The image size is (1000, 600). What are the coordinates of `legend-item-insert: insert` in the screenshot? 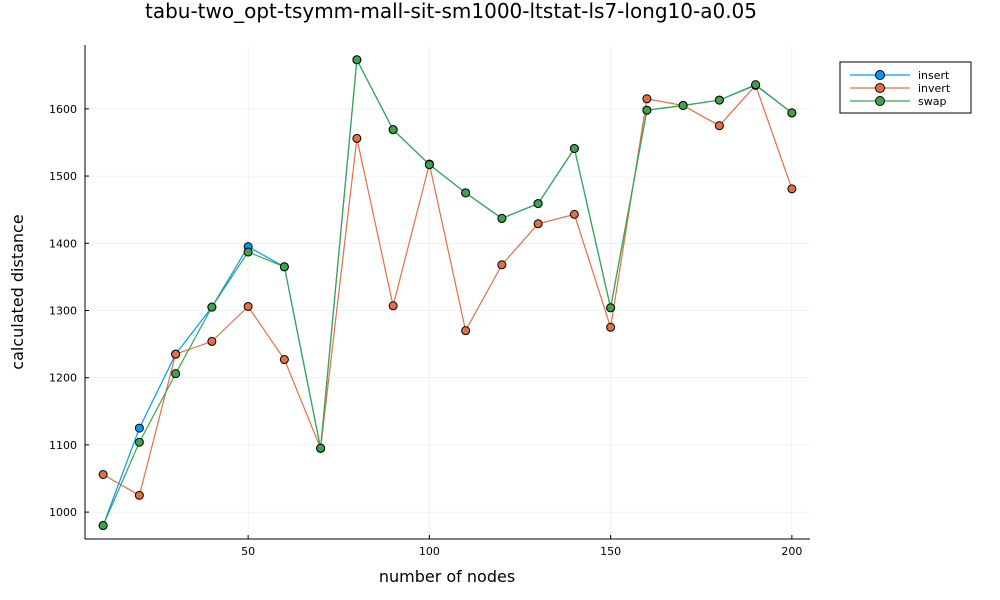 It's located at (900, 75).